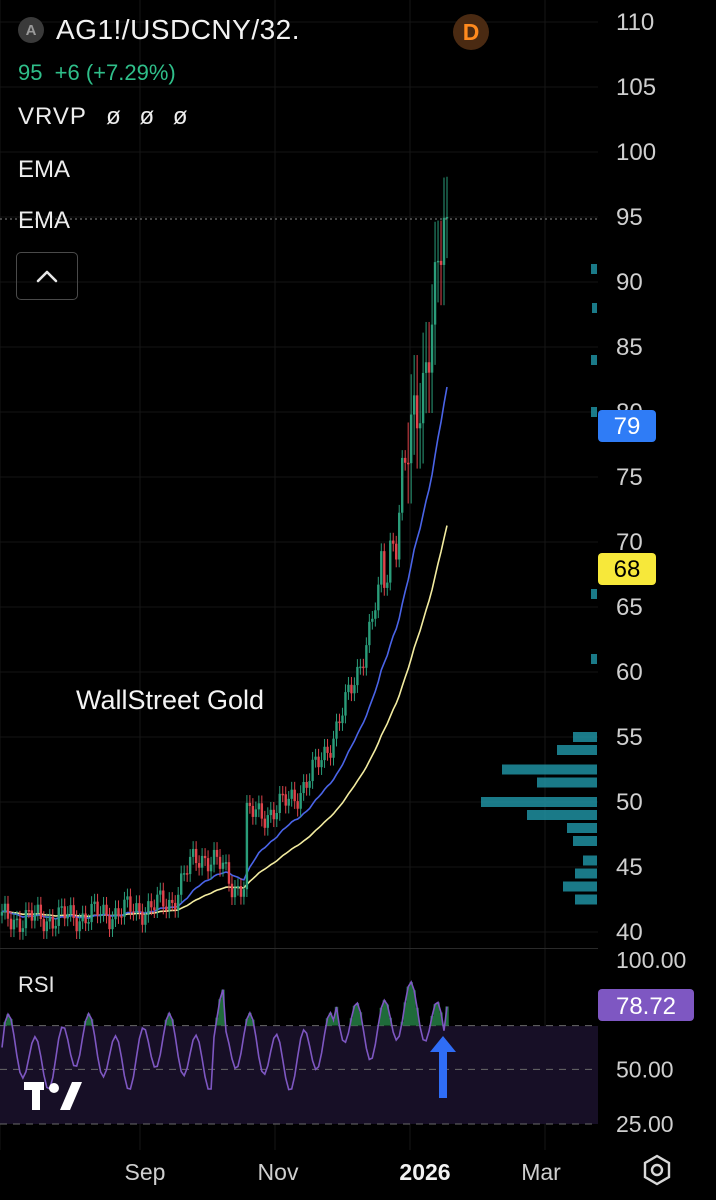 This screenshot has width=716, height=1200. What do you see at coordinates (629, 477) in the screenshot?
I see `price-tick-label: 75` at bounding box center [629, 477].